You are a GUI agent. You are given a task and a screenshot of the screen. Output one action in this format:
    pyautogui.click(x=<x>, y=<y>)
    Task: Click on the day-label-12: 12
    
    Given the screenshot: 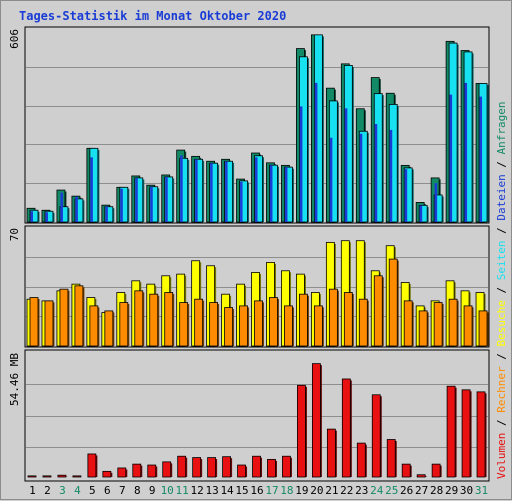 What is the action you would take?
    pyautogui.click(x=197, y=490)
    